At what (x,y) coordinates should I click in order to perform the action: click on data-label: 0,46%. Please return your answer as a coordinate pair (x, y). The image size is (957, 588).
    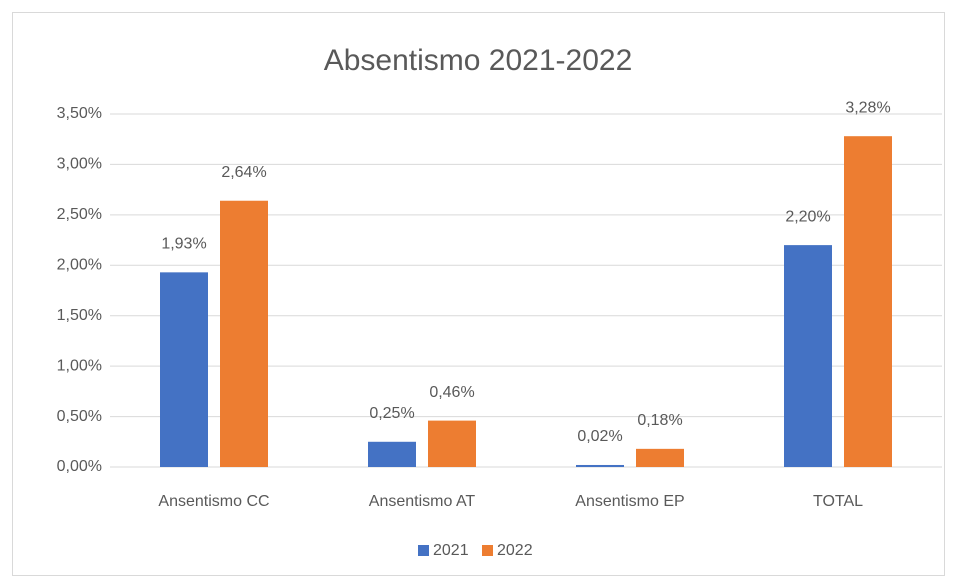
    Looking at the image, I should click on (451, 392).